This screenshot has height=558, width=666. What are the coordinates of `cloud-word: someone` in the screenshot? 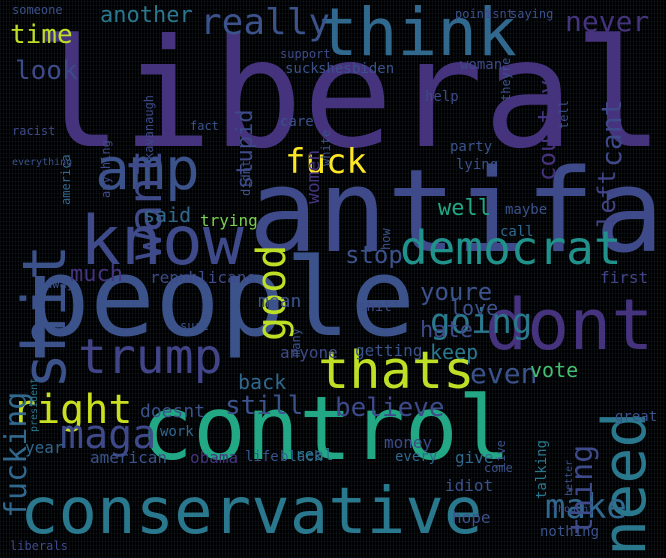 It's located at (37, 10).